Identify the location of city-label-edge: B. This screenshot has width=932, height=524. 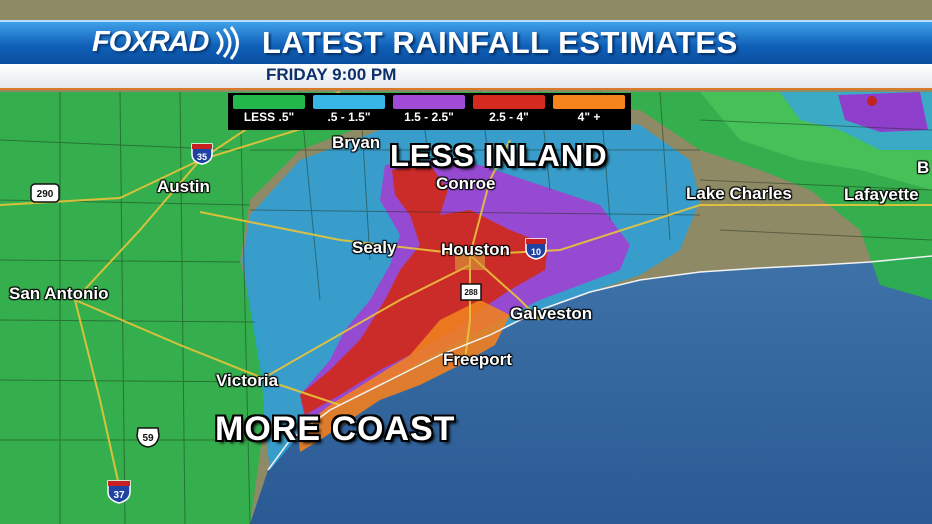
(923, 167).